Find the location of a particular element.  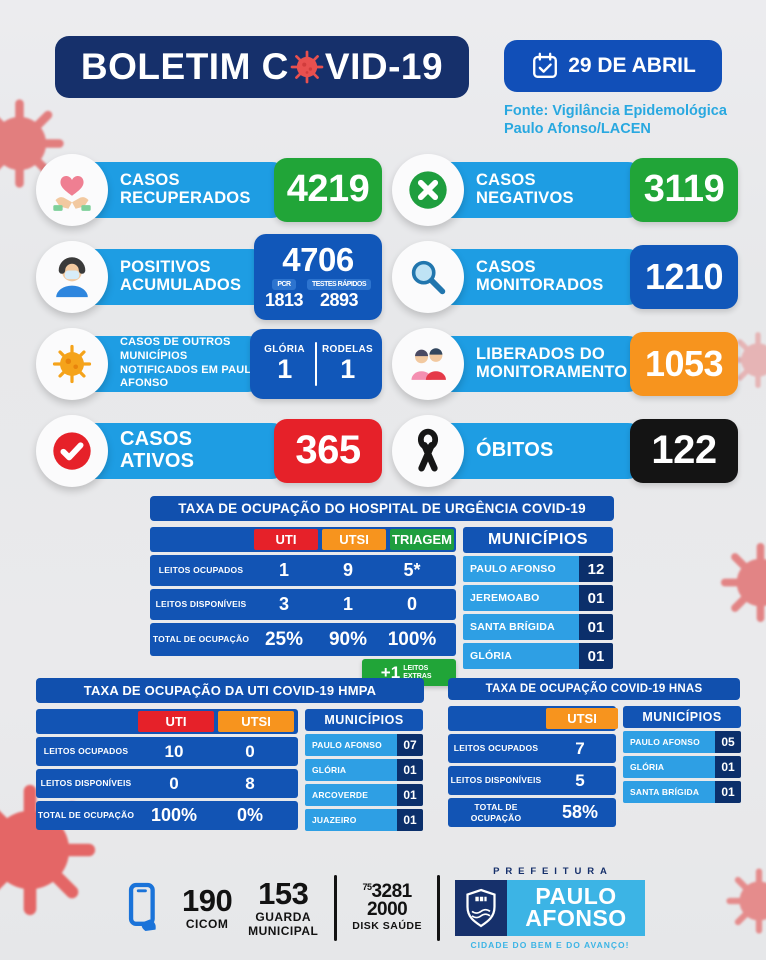

date-badge: 29 DE ABRIL is located at coordinates (613, 66).